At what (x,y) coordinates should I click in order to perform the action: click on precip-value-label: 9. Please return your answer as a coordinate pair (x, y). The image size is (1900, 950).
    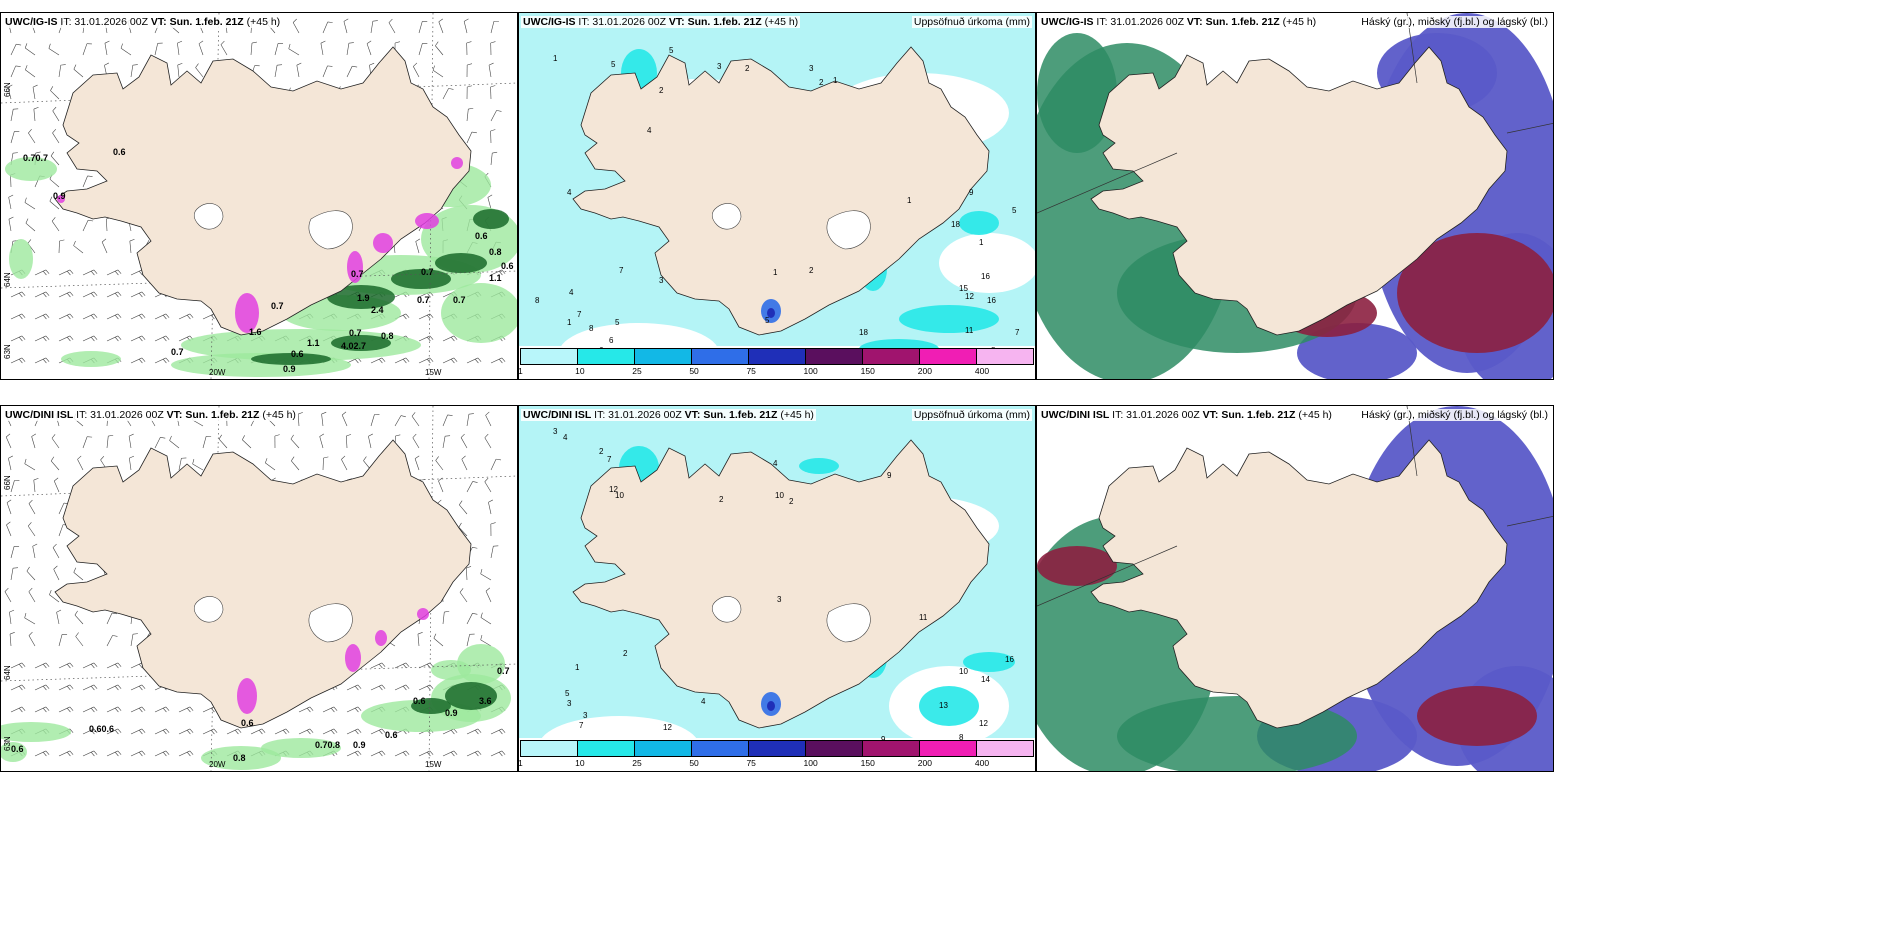
    Looking at the image, I should click on (889, 475).